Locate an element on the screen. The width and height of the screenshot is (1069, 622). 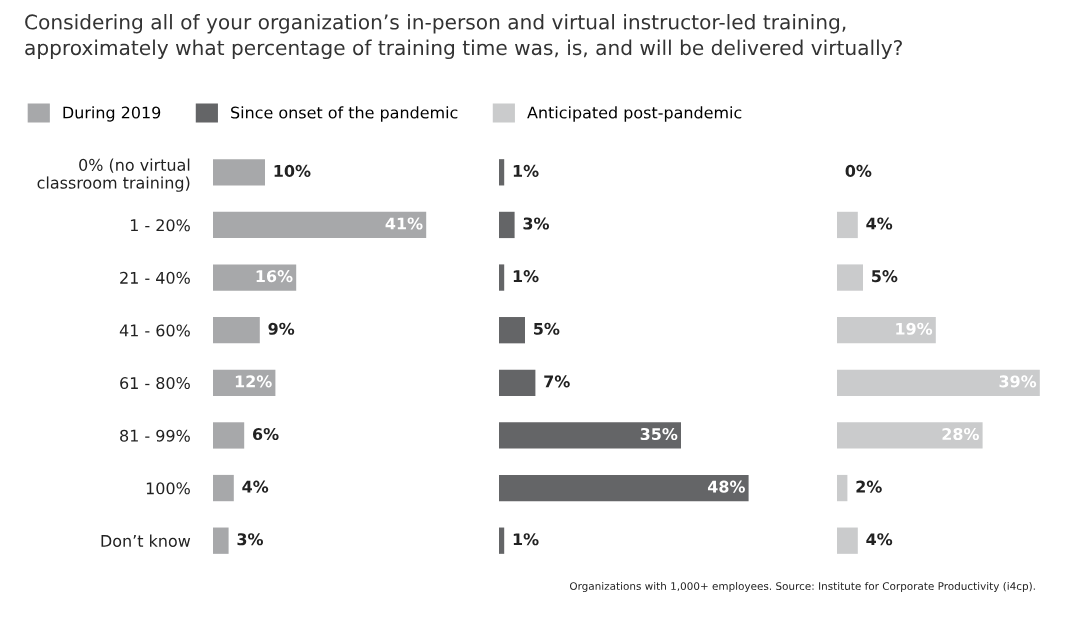
y-tick-label: 61 - 80% is located at coordinates (155, 383).